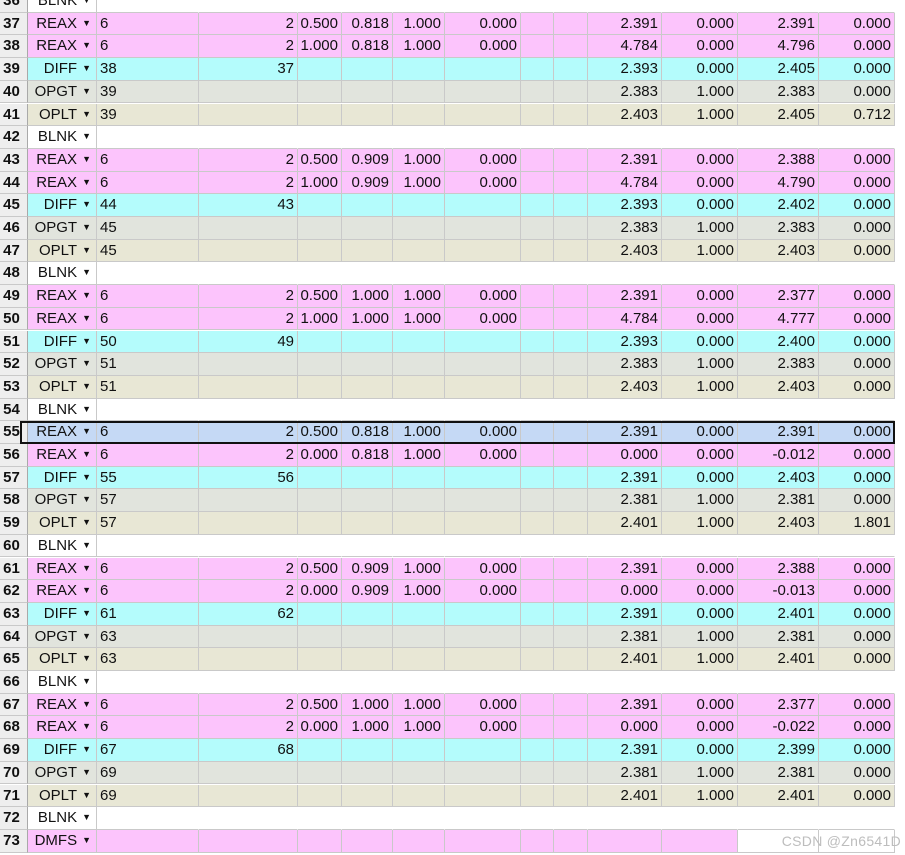 Image resolution: width=905 pixels, height=855 pixels. Describe the element at coordinates (148, 92) in the screenshot. I see `data-cell: 39` at that location.